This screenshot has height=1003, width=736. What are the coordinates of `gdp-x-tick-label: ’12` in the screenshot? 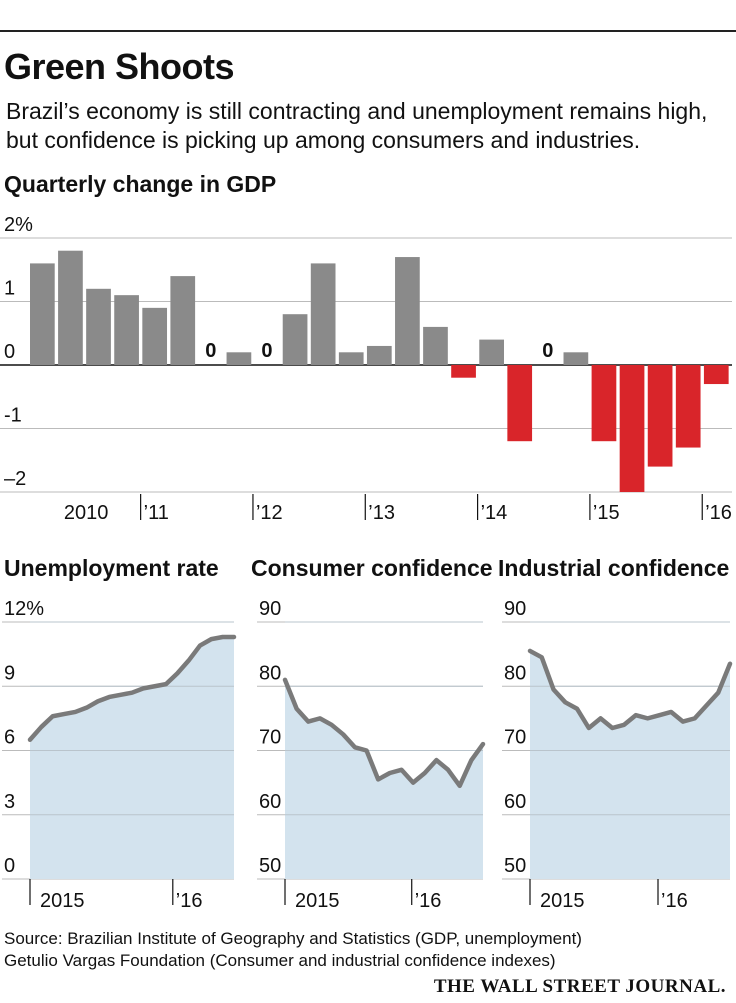 It's located at (269, 513).